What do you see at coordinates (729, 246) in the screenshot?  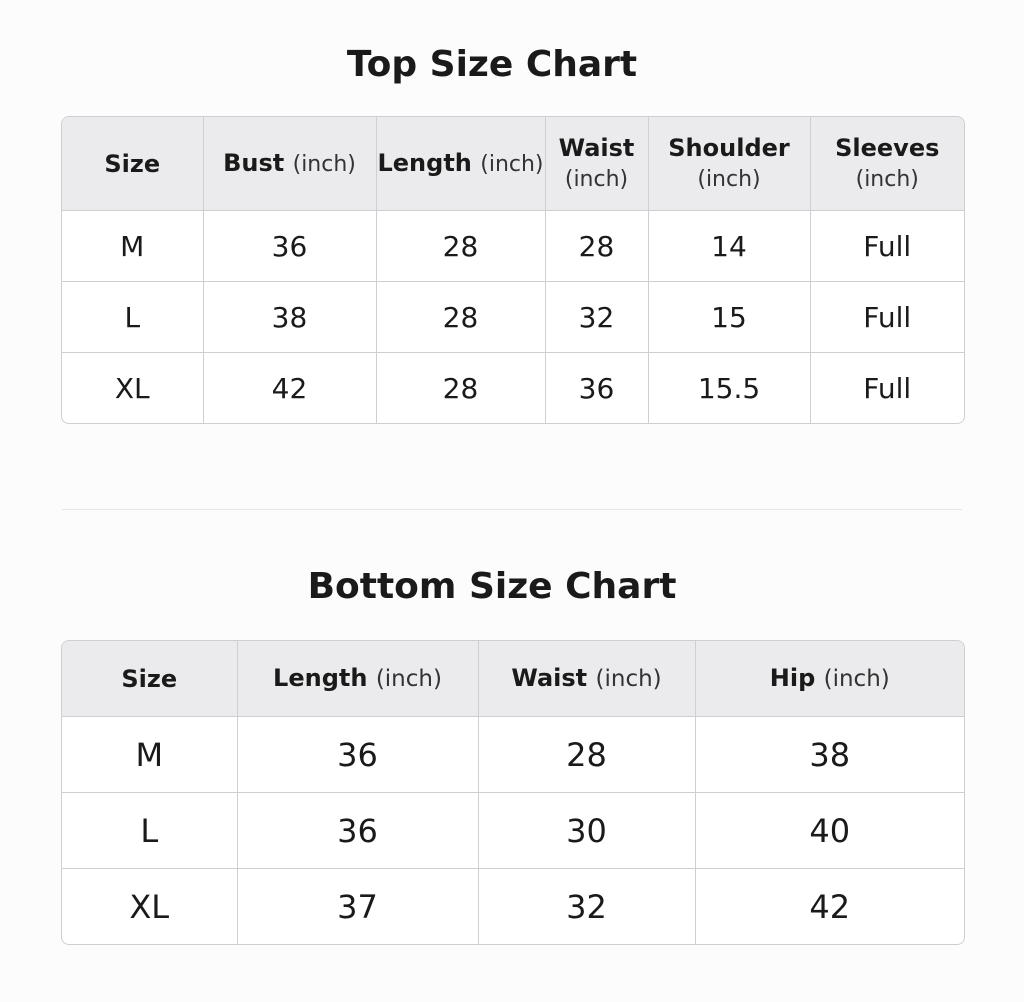 I see `table-cell: 14` at bounding box center [729, 246].